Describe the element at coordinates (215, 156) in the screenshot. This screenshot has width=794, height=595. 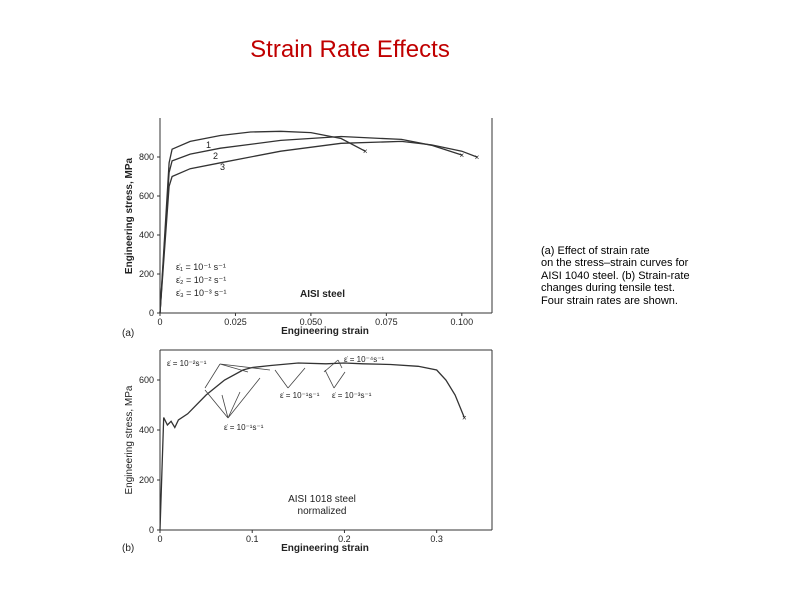
I see `chart-a-curve-label-2: 2` at that location.